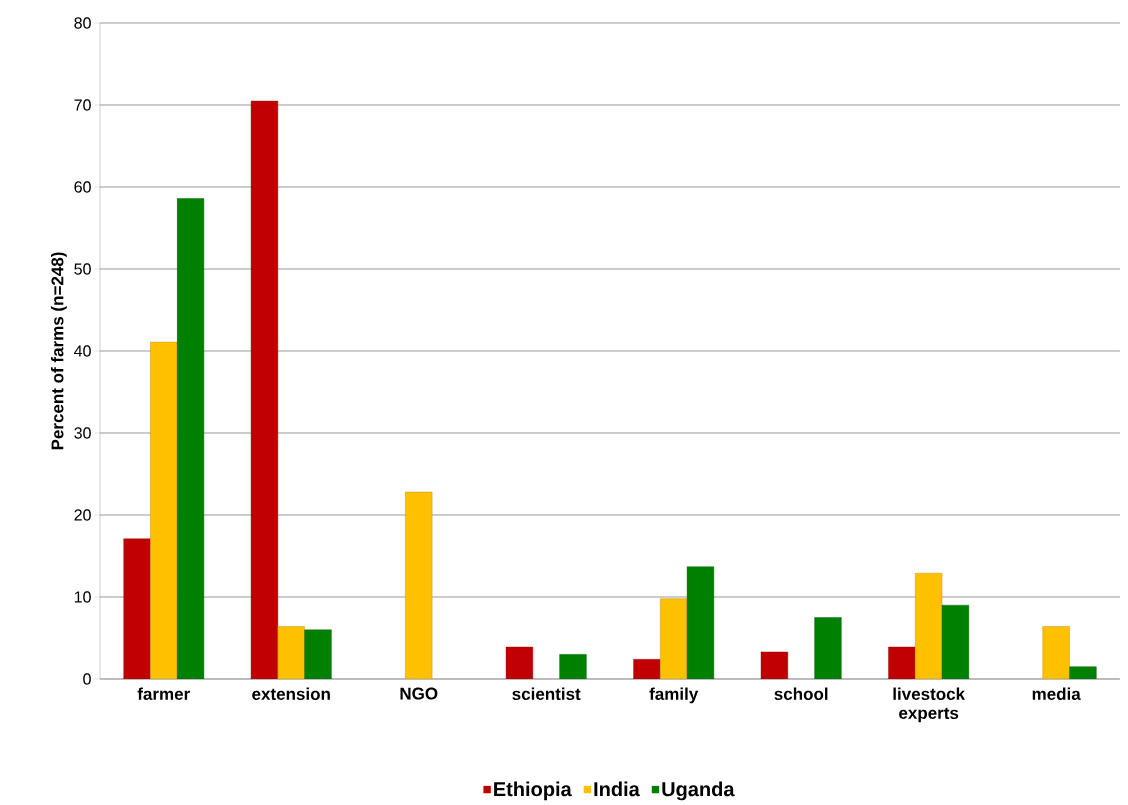 This screenshot has height=805, width=1128. Describe the element at coordinates (82, 269) in the screenshot. I see `y-tick-label: 50` at that location.